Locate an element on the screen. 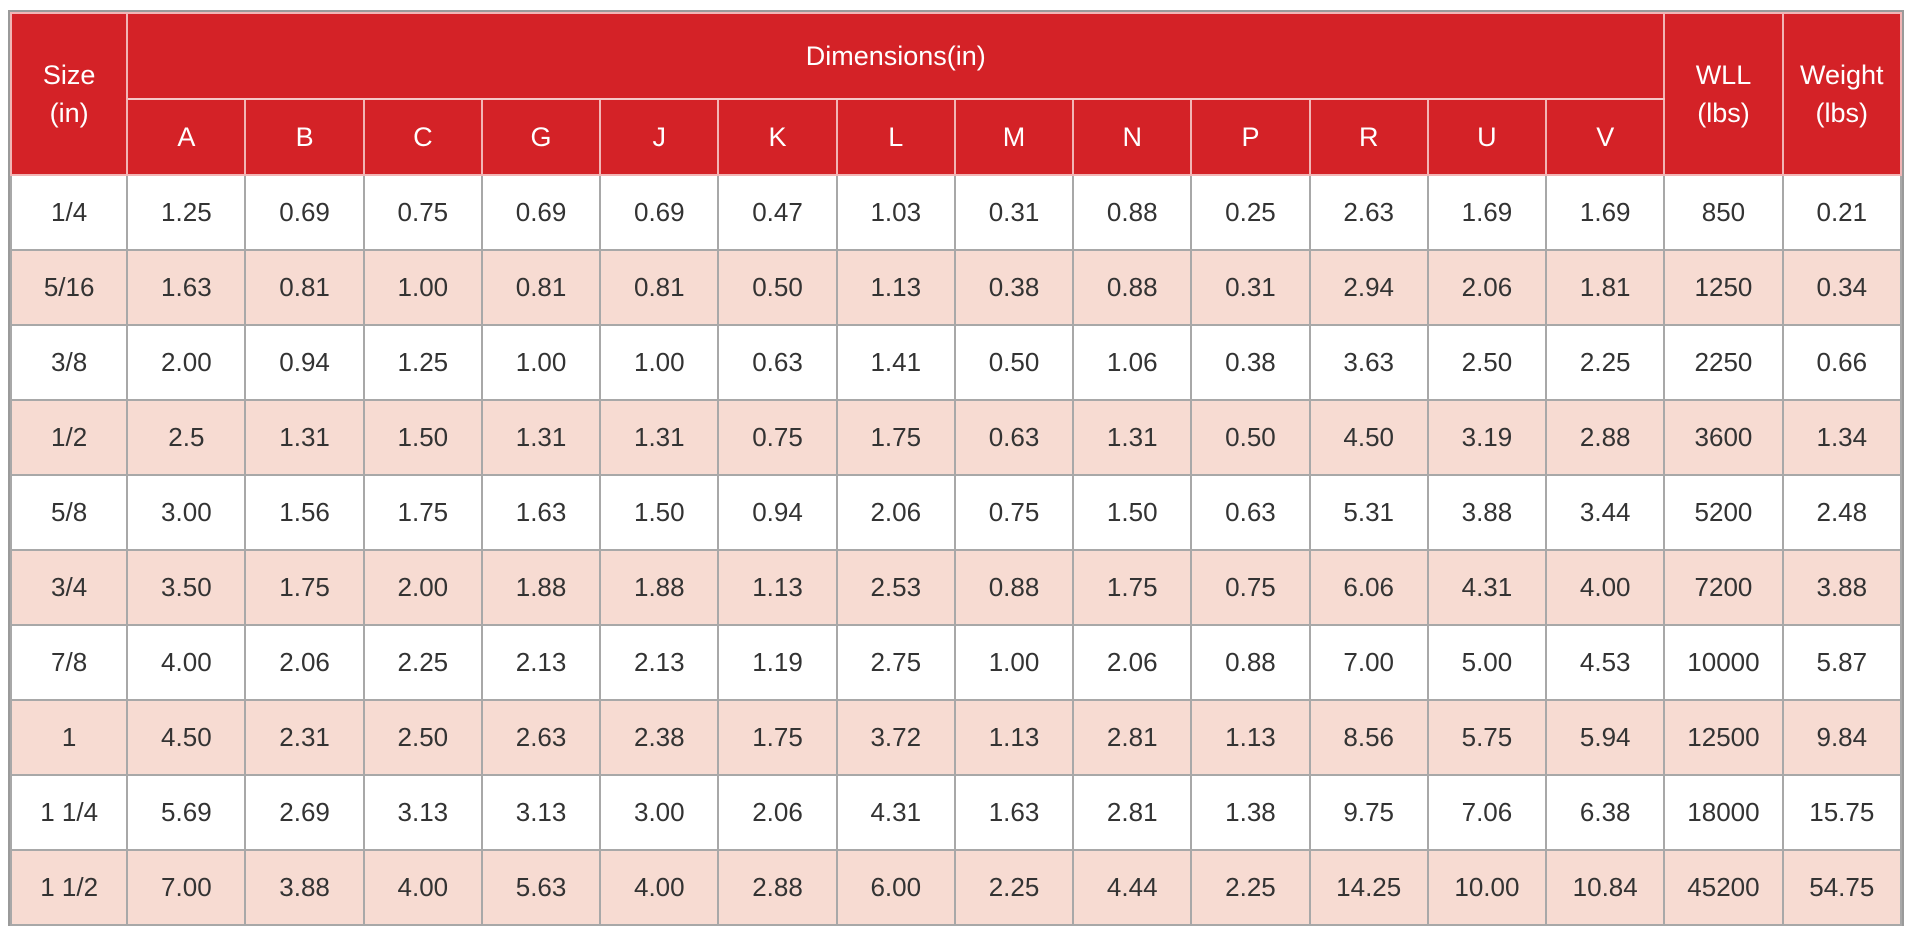  dim-cell-k: 1.75 is located at coordinates (777, 737).